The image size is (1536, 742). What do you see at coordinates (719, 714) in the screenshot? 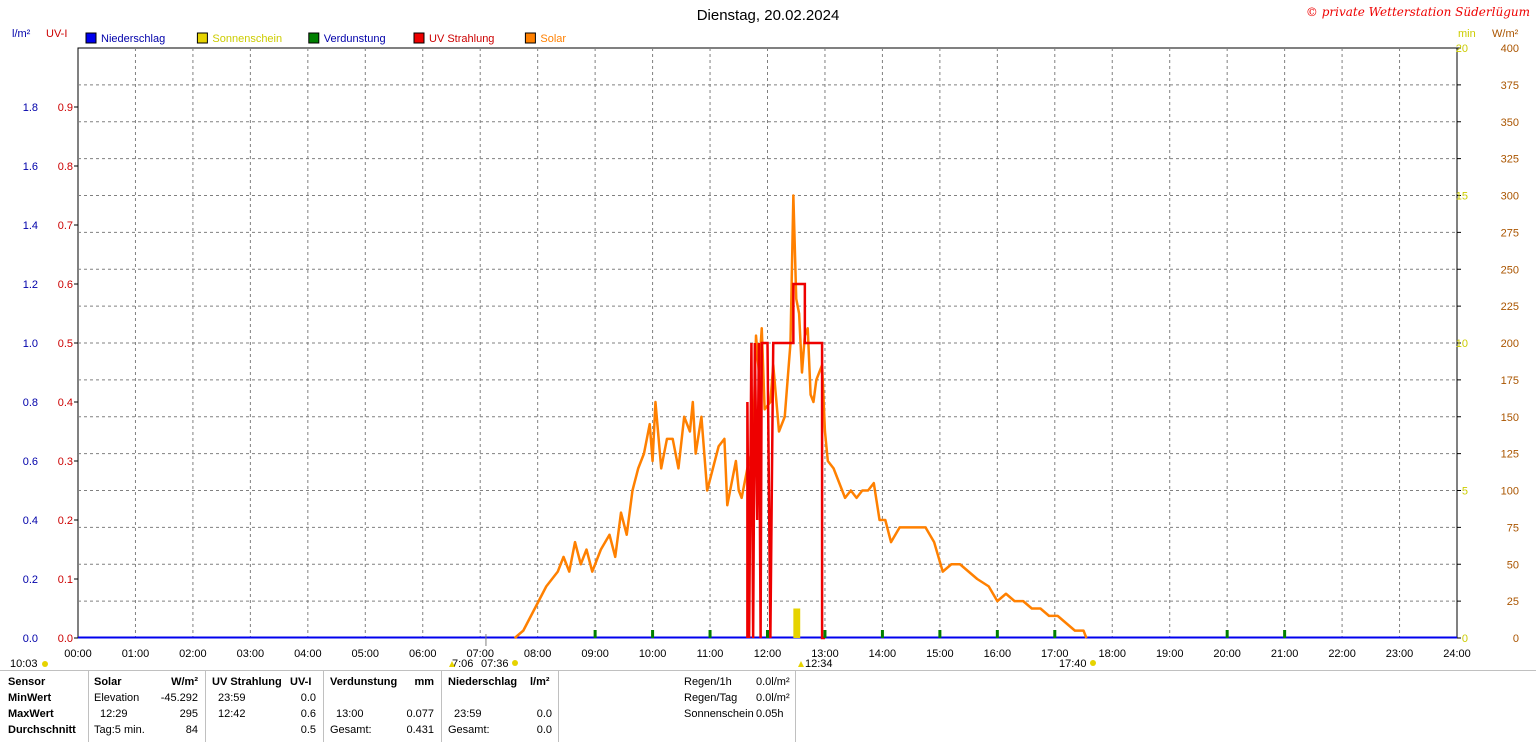
I see `extra-label: Sonnenschein` at bounding box center [719, 714].